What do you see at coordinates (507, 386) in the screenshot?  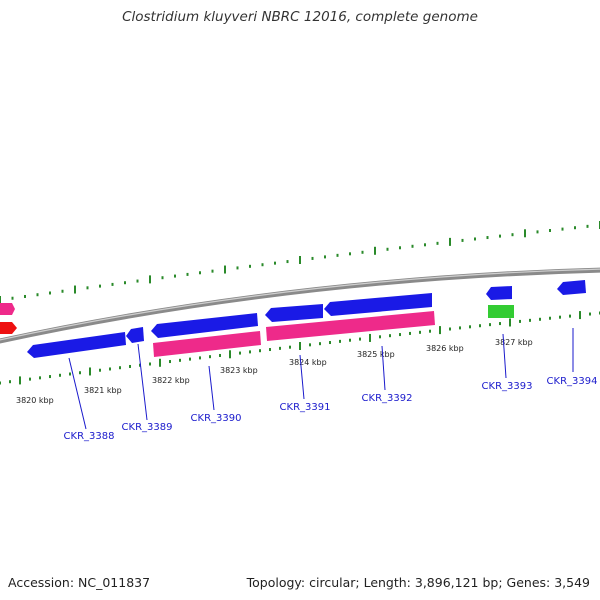 I see `gene-label: CKR_3393` at bounding box center [507, 386].